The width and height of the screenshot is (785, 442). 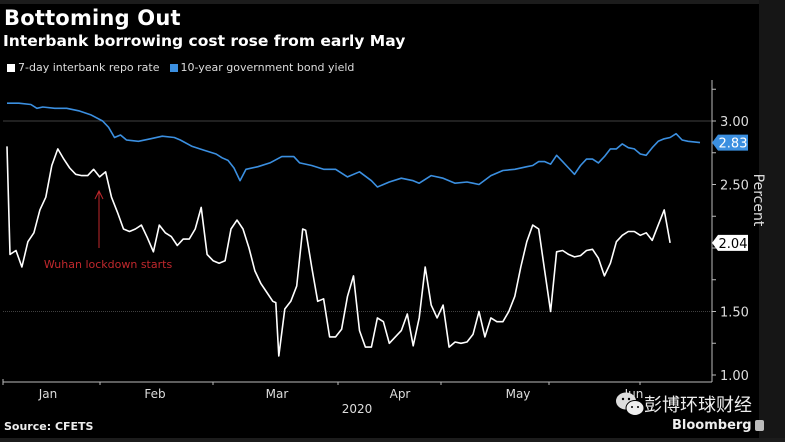 What do you see at coordinates (92, 18) in the screenshot?
I see `chart-title: Bottoming Out` at bounding box center [92, 18].